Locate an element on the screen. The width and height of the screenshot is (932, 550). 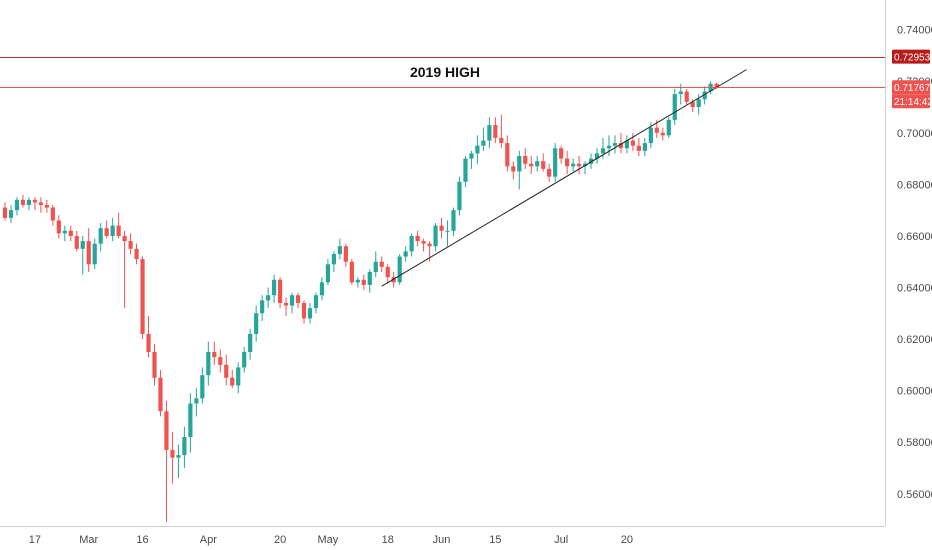
y-tick-label: 0.56000 is located at coordinates (914, 495).